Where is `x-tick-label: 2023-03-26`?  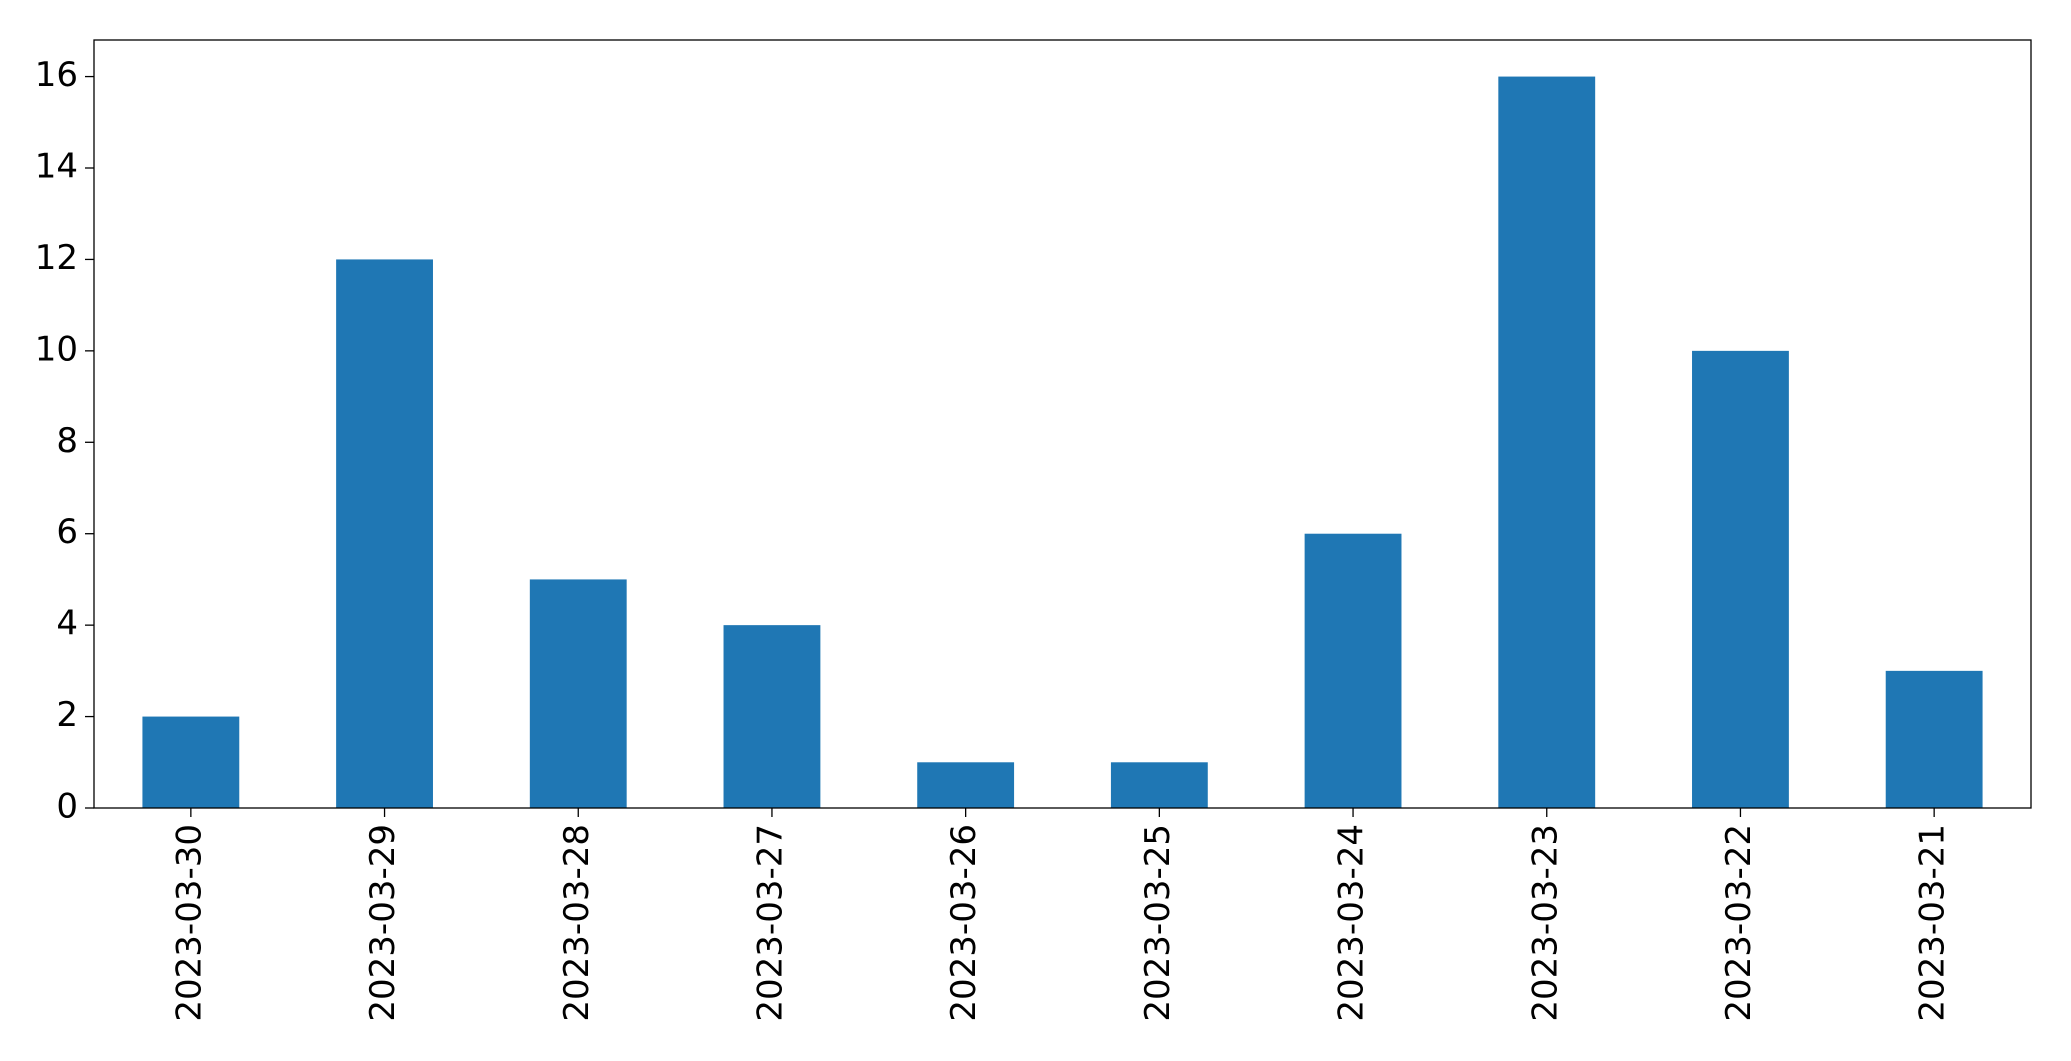 x-tick-label: 2023-03-26 is located at coordinates (964, 923).